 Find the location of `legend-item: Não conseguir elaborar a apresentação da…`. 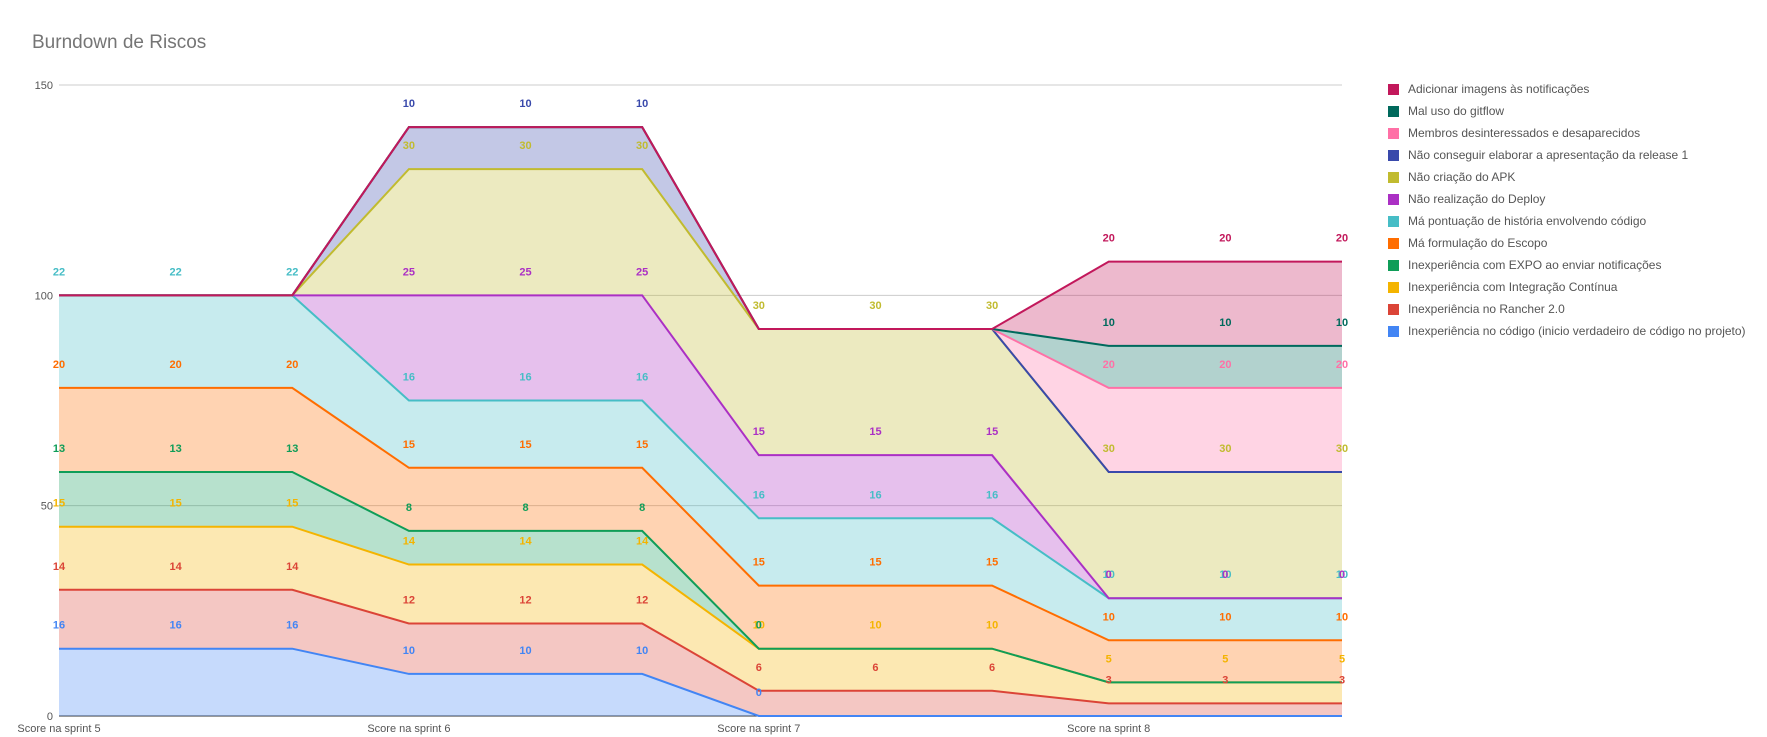

legend-item: Não conseguir elaborar a apresentação da… is located at coordinates (1567, 155).